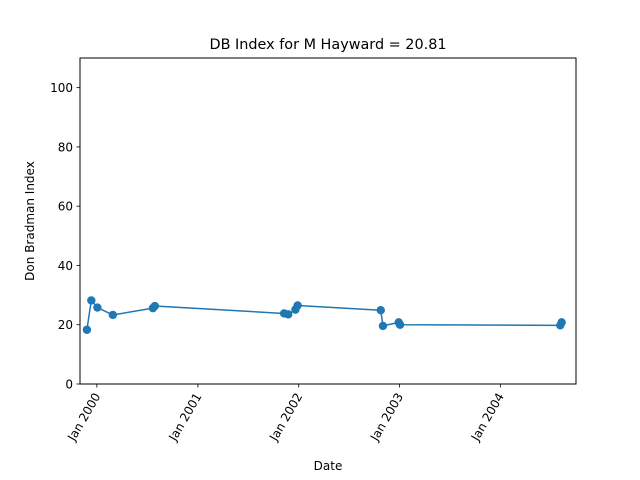 Image resolution: width=640 pixels, height=480 pixels. I want to click on y-tick-label: 0, so click(69, 385).